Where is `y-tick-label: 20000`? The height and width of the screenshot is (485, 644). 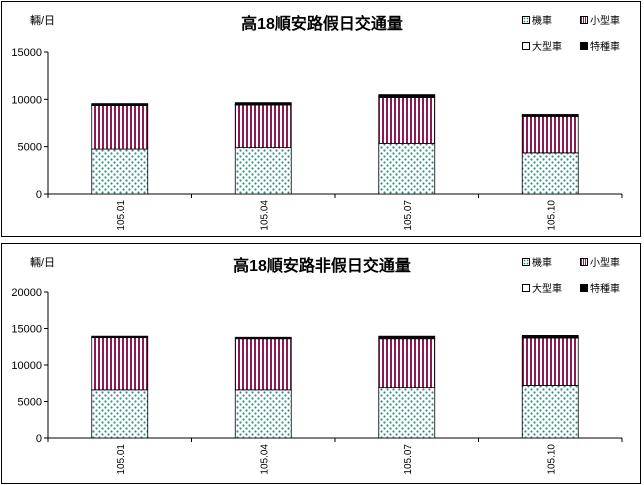 y-tick-label: 20000 is located at coordinates (26, 293).